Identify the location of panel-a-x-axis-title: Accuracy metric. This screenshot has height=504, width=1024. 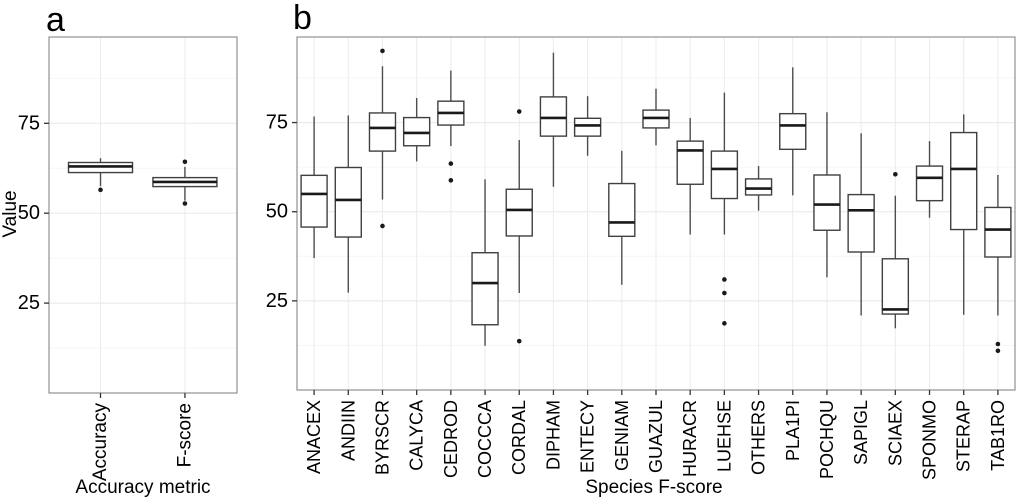
(143, 487).